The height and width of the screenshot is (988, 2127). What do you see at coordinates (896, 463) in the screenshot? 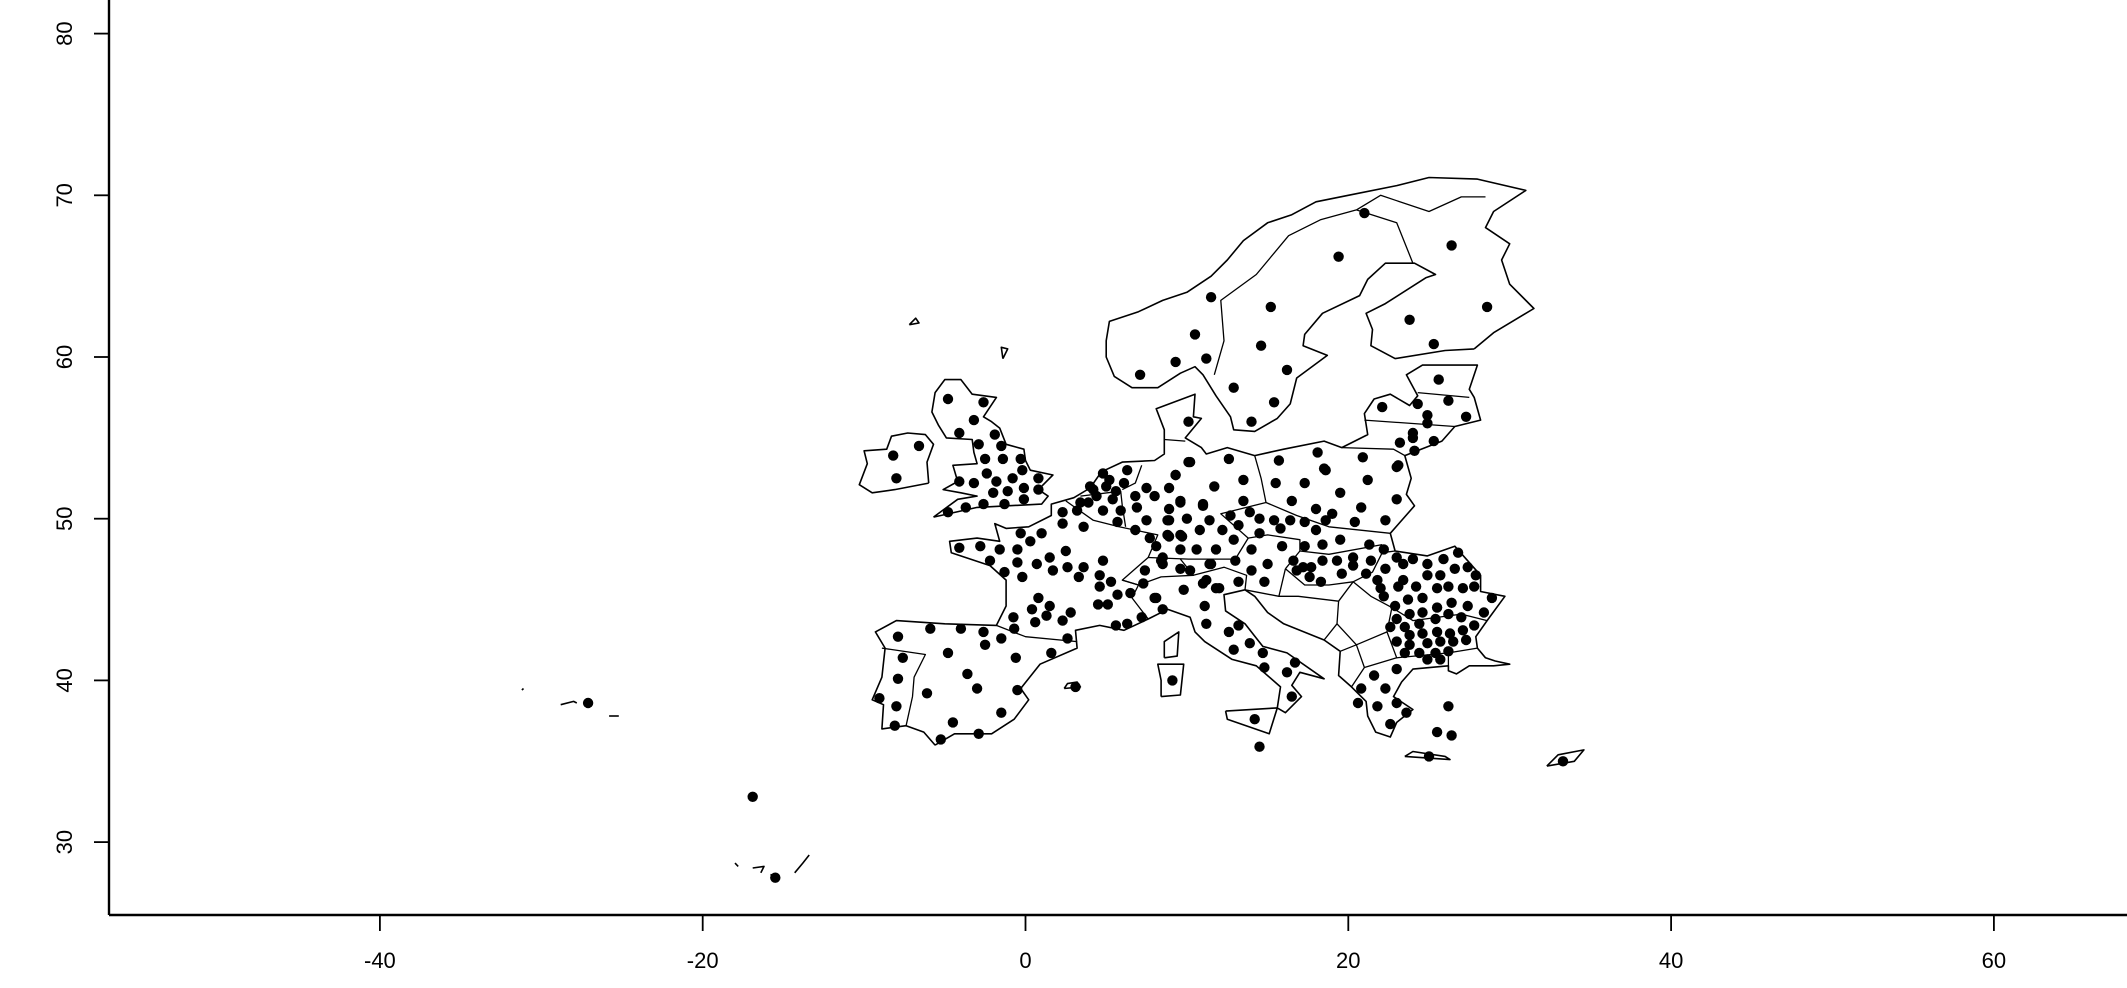
I see `ireland-coast` at bounding box center [896, 463].